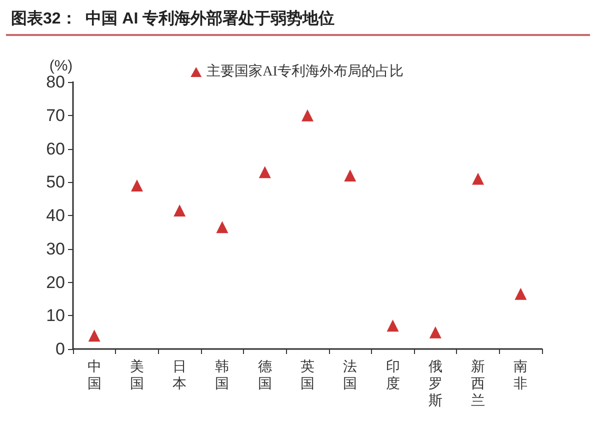 This screenshot has height=427, width=594. What do you see at coordinates (393, 375) in the screenshot?
I see `x-tick-label: 印度` at bounding box center [393, 375].